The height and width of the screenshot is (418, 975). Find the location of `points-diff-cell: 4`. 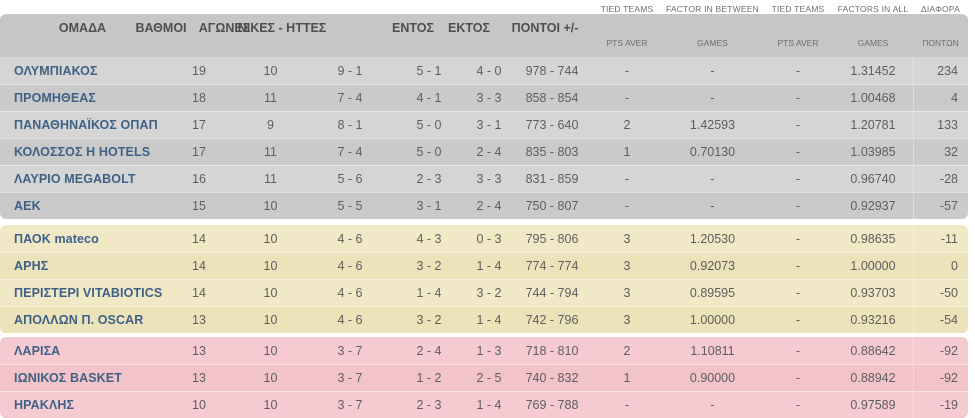

points-diff-cell: 4 is located at coordinates (940, 98).